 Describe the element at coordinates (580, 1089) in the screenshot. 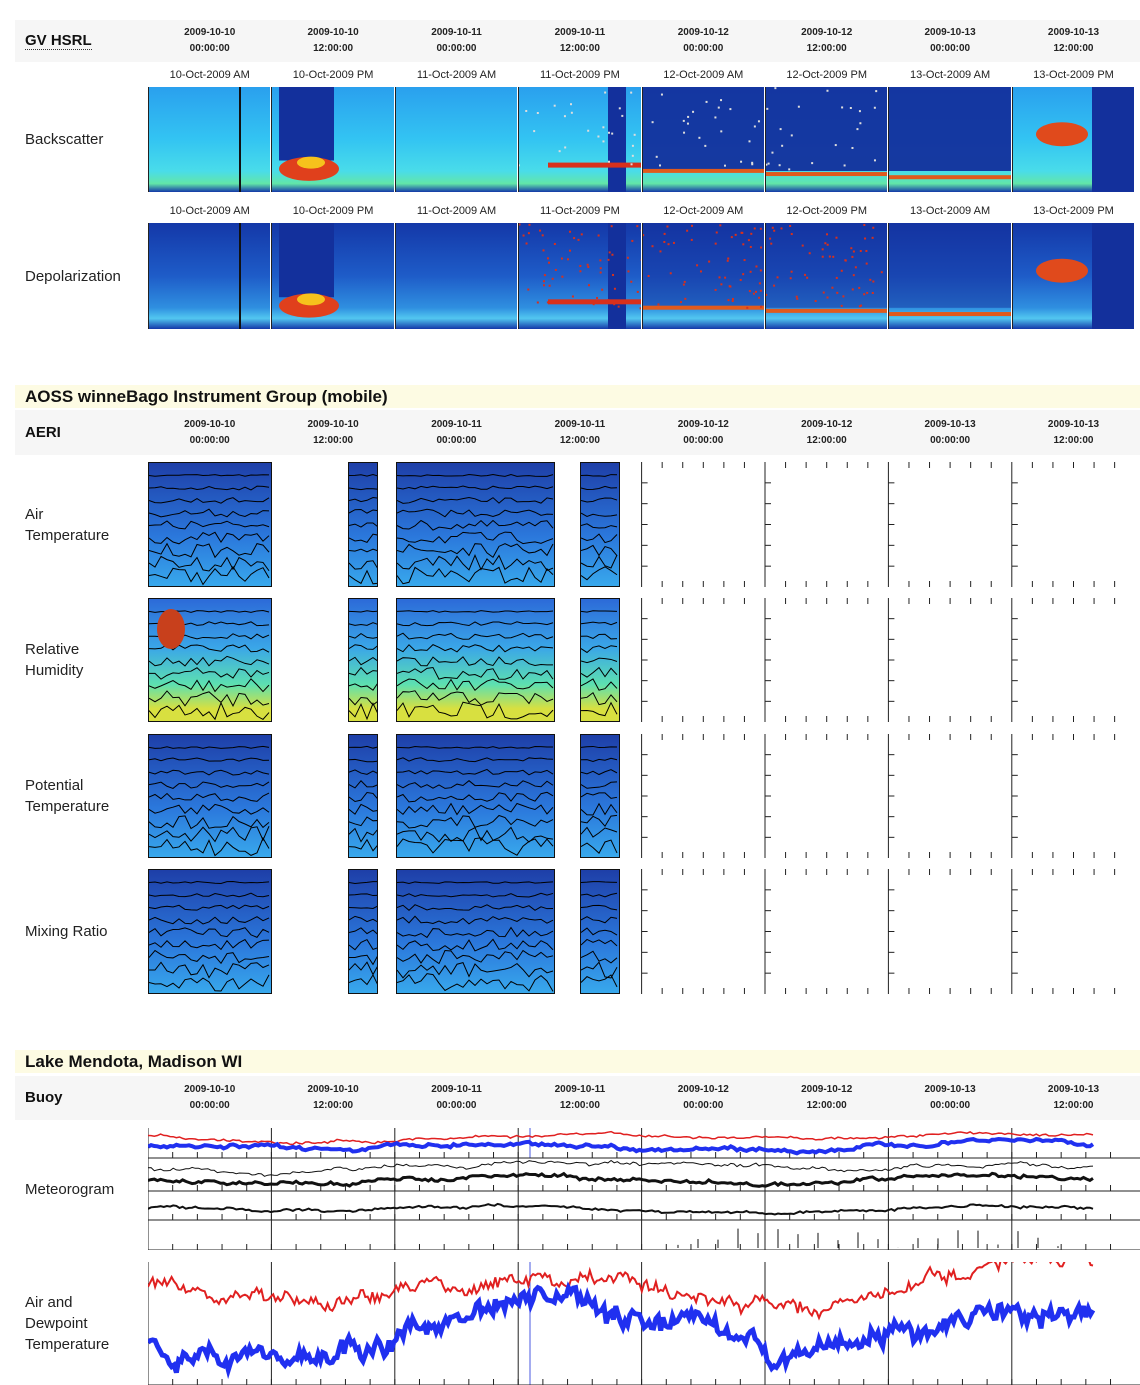

I see `column-date: 2009-10-11` at that location.